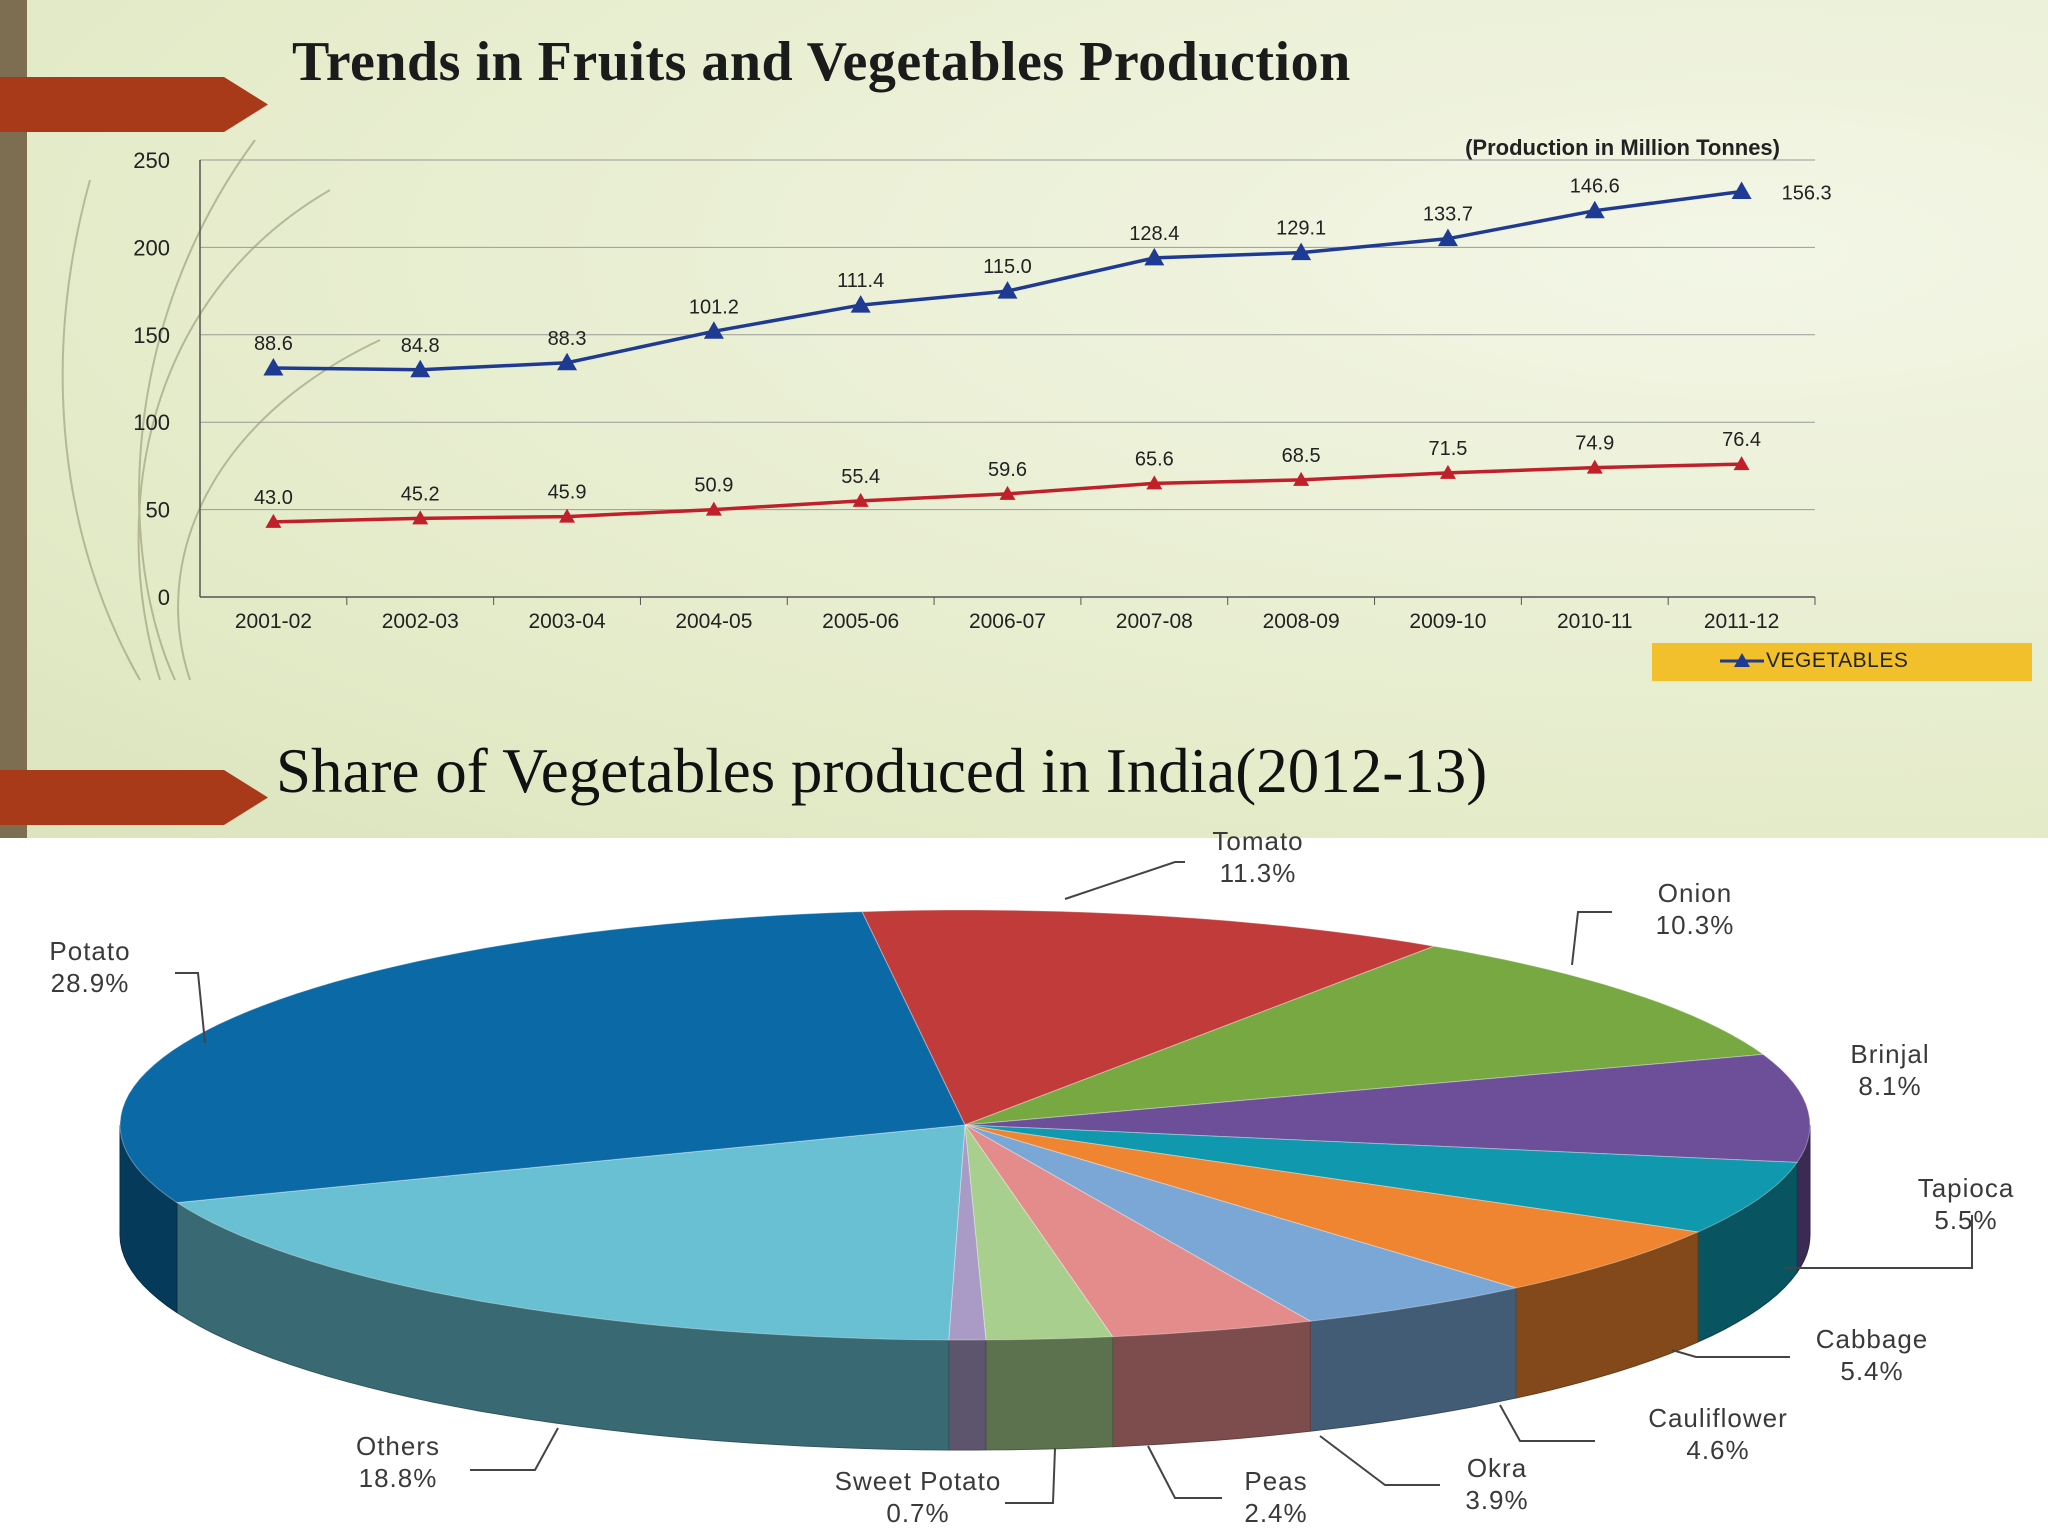  What do you see at coordinates (1149, 1017) in the screenshot?
I see `pie-slice-tomato` at bounding box center [1149, 1017].